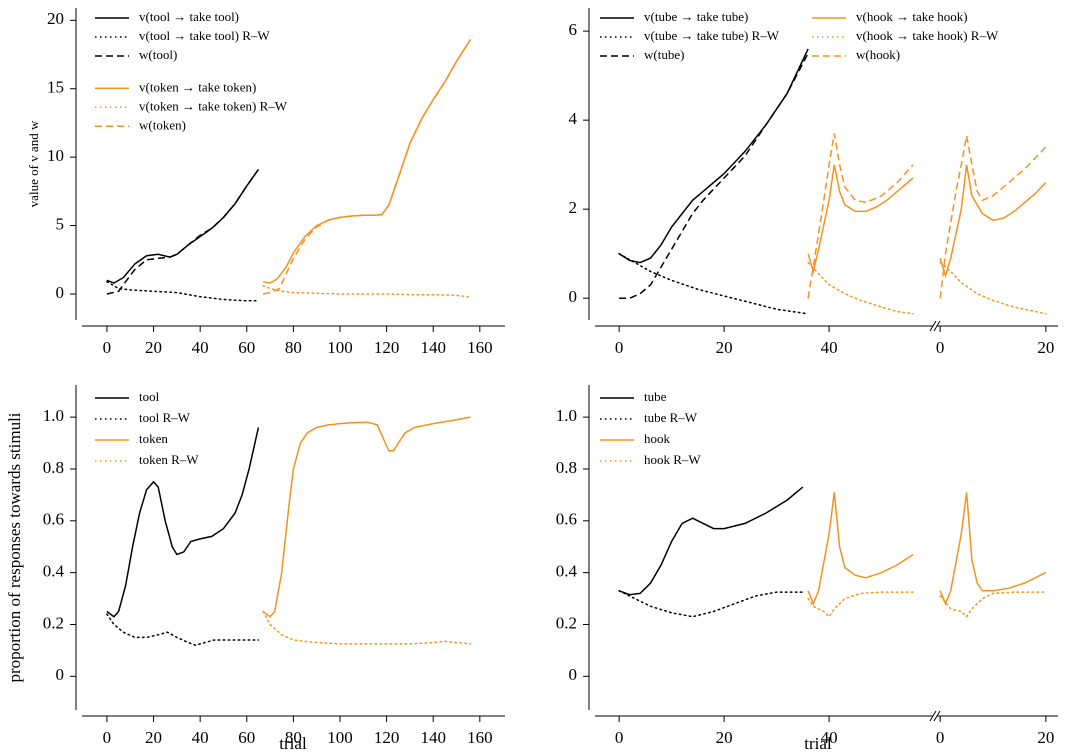  Describe the element at coordinates (55, 18) in the screenshot. I see `y-tick-label: 20` at that location.